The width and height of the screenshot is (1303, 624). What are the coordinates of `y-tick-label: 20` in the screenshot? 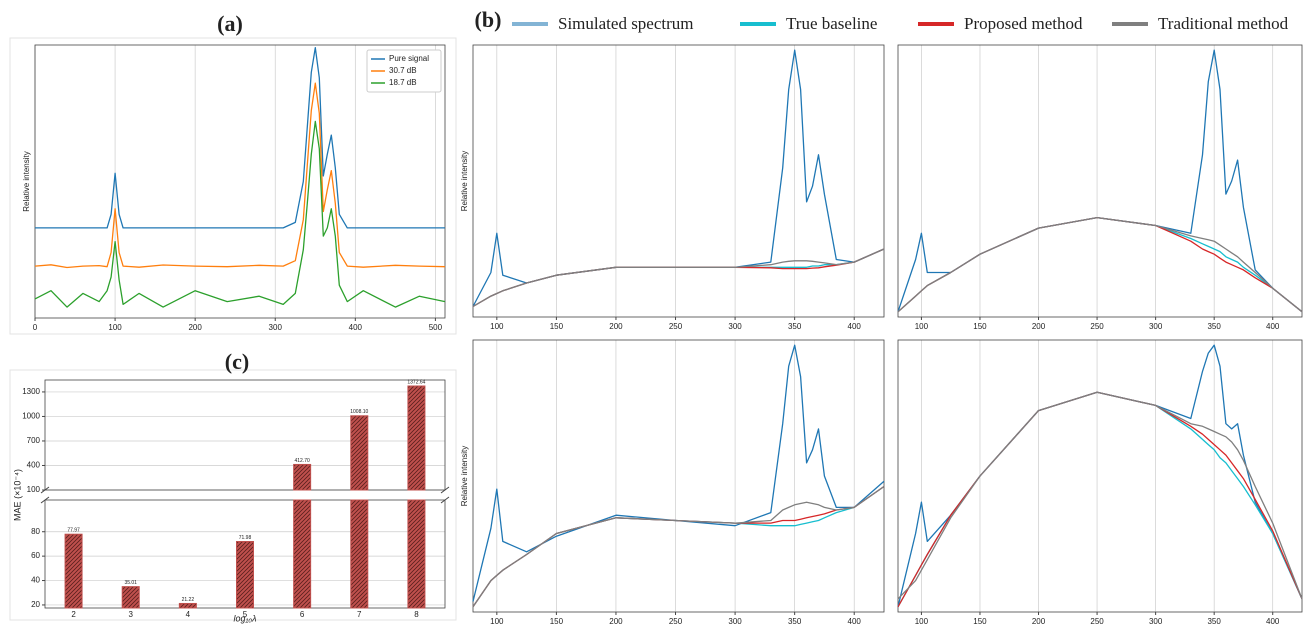 It's located at (35, 604).